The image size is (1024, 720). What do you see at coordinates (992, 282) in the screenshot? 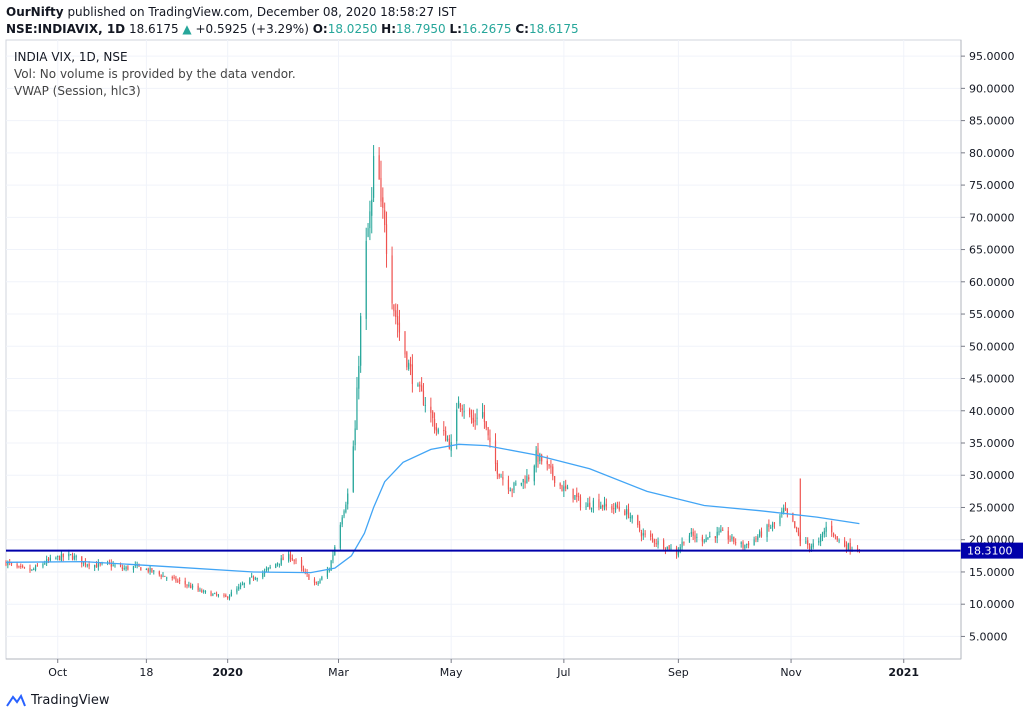
I see `y-tick-label: 60.0000` at bounding box center [992, 282].